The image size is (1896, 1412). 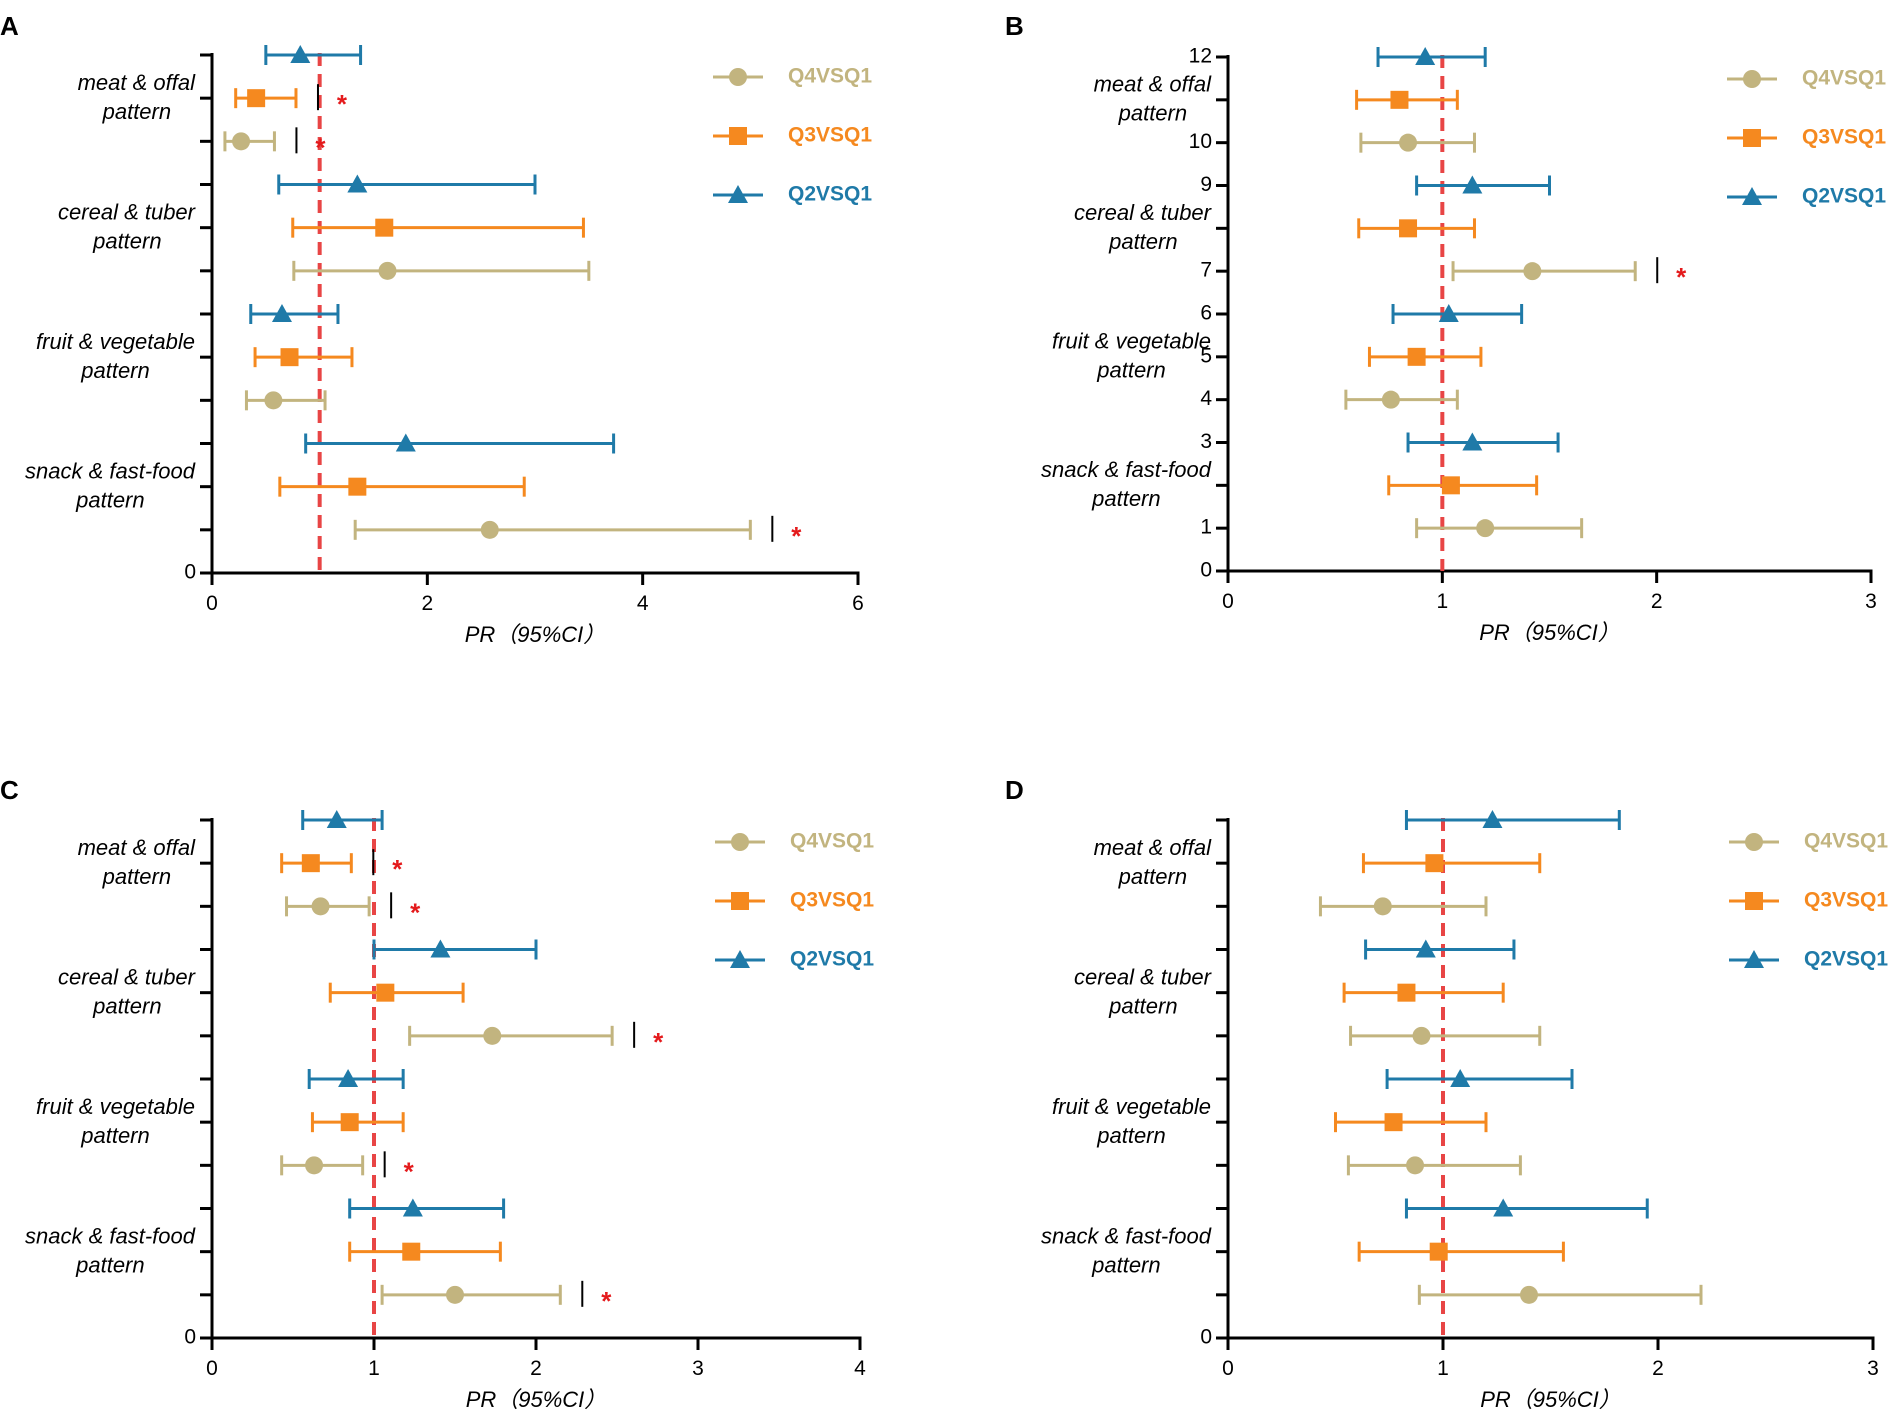 What do you see at coordinates (9, 790) in the screenshot?
I see `panel-letter: C` at bounding box center [9, 790].